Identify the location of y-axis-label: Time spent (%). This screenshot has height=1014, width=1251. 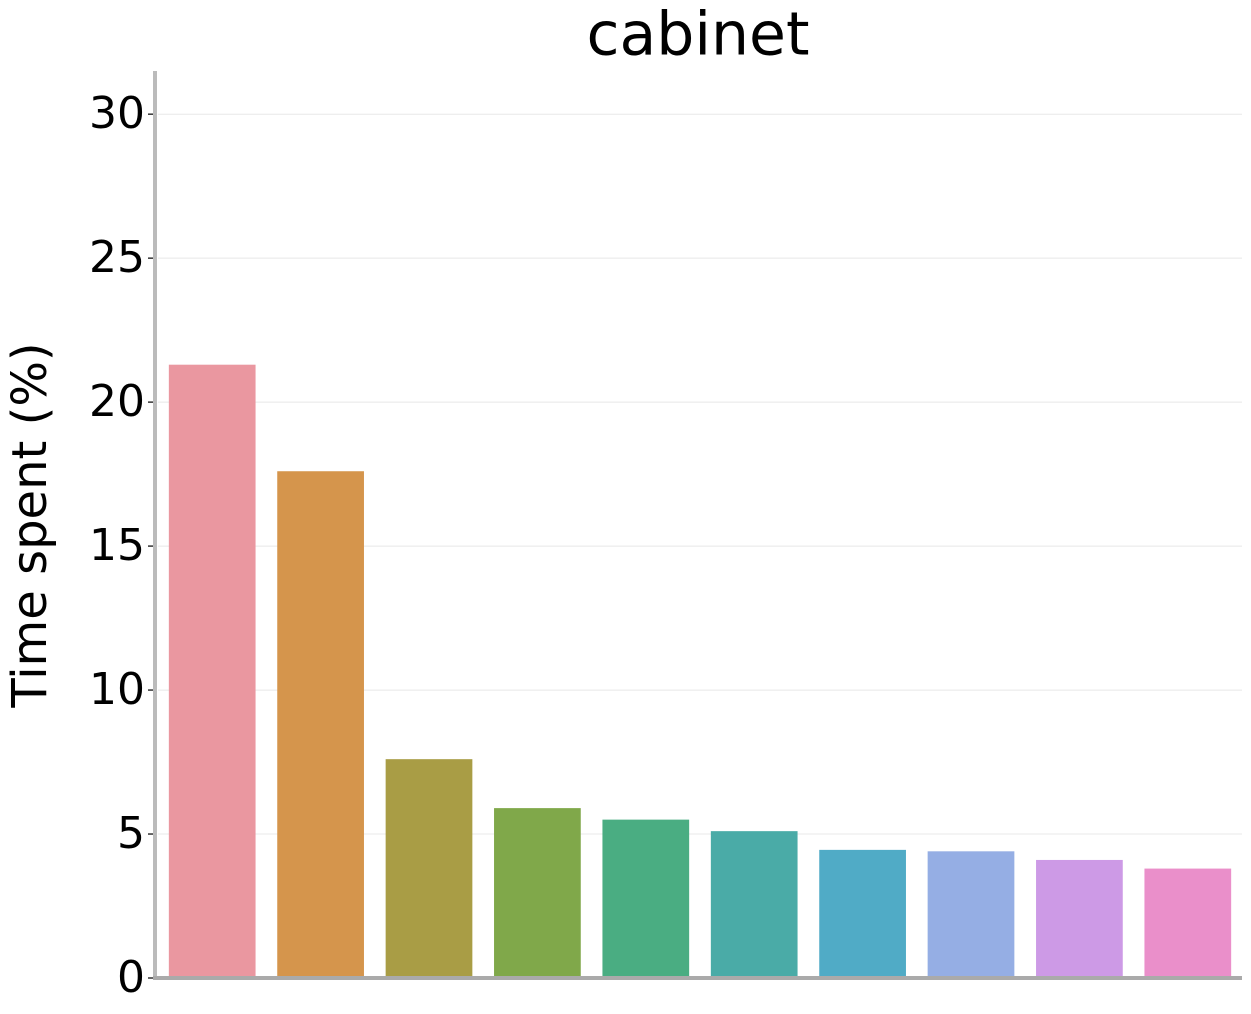
(30, 525).